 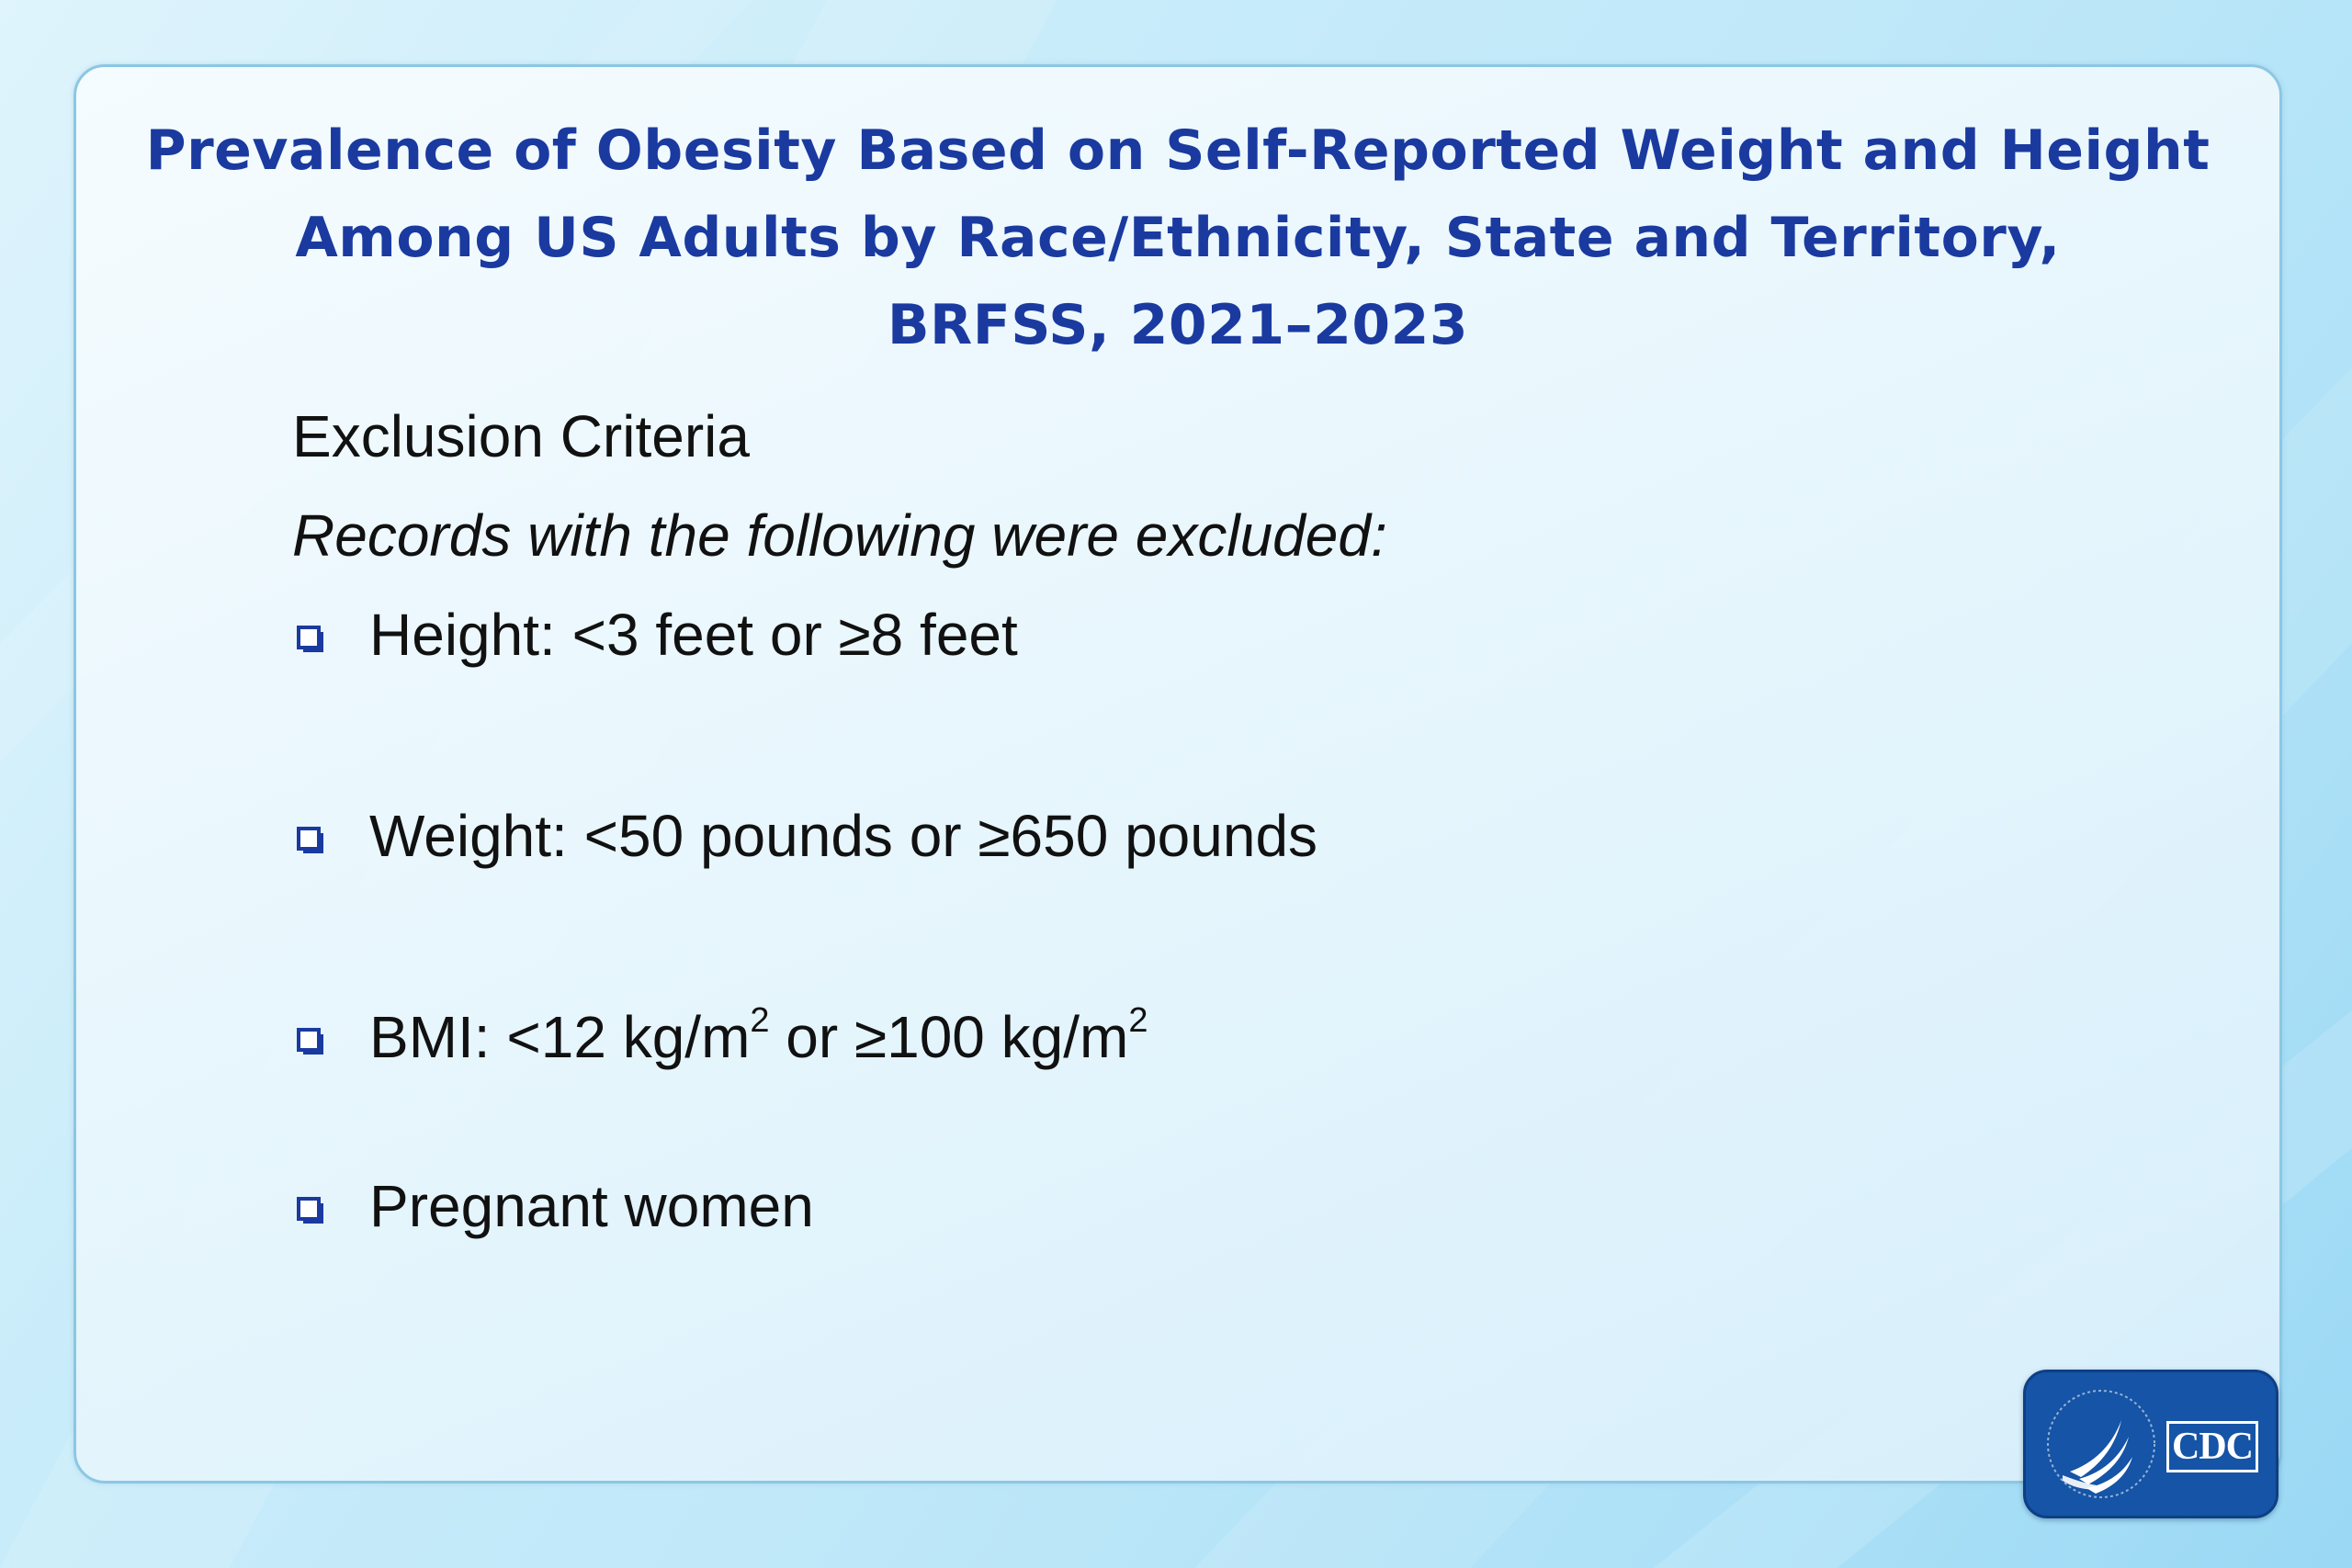 What do you see at coordinates (2101, 1444) in the screenshot?
I see `hhs-eagle-icon` at bounding box center [2101, 1444].